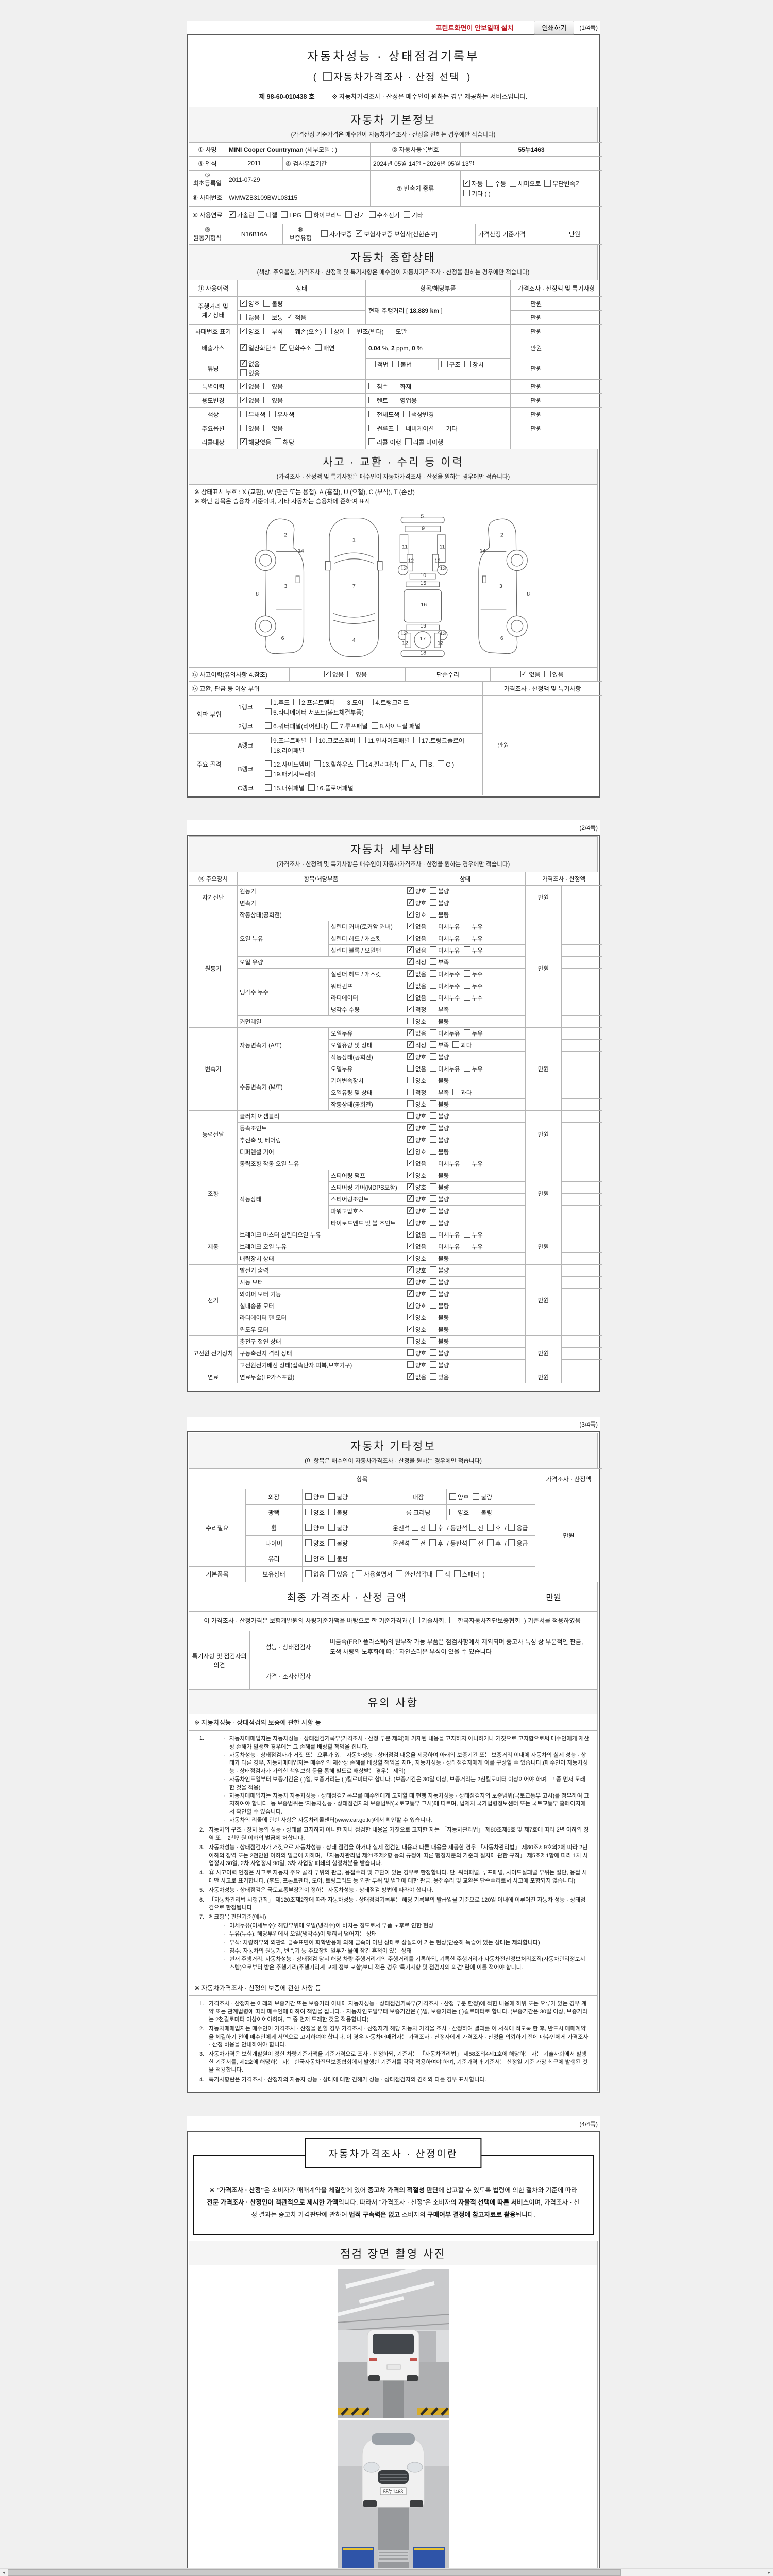  I want to click on horizontal-scrollbar: ◄ ►, so click(386, 2572).